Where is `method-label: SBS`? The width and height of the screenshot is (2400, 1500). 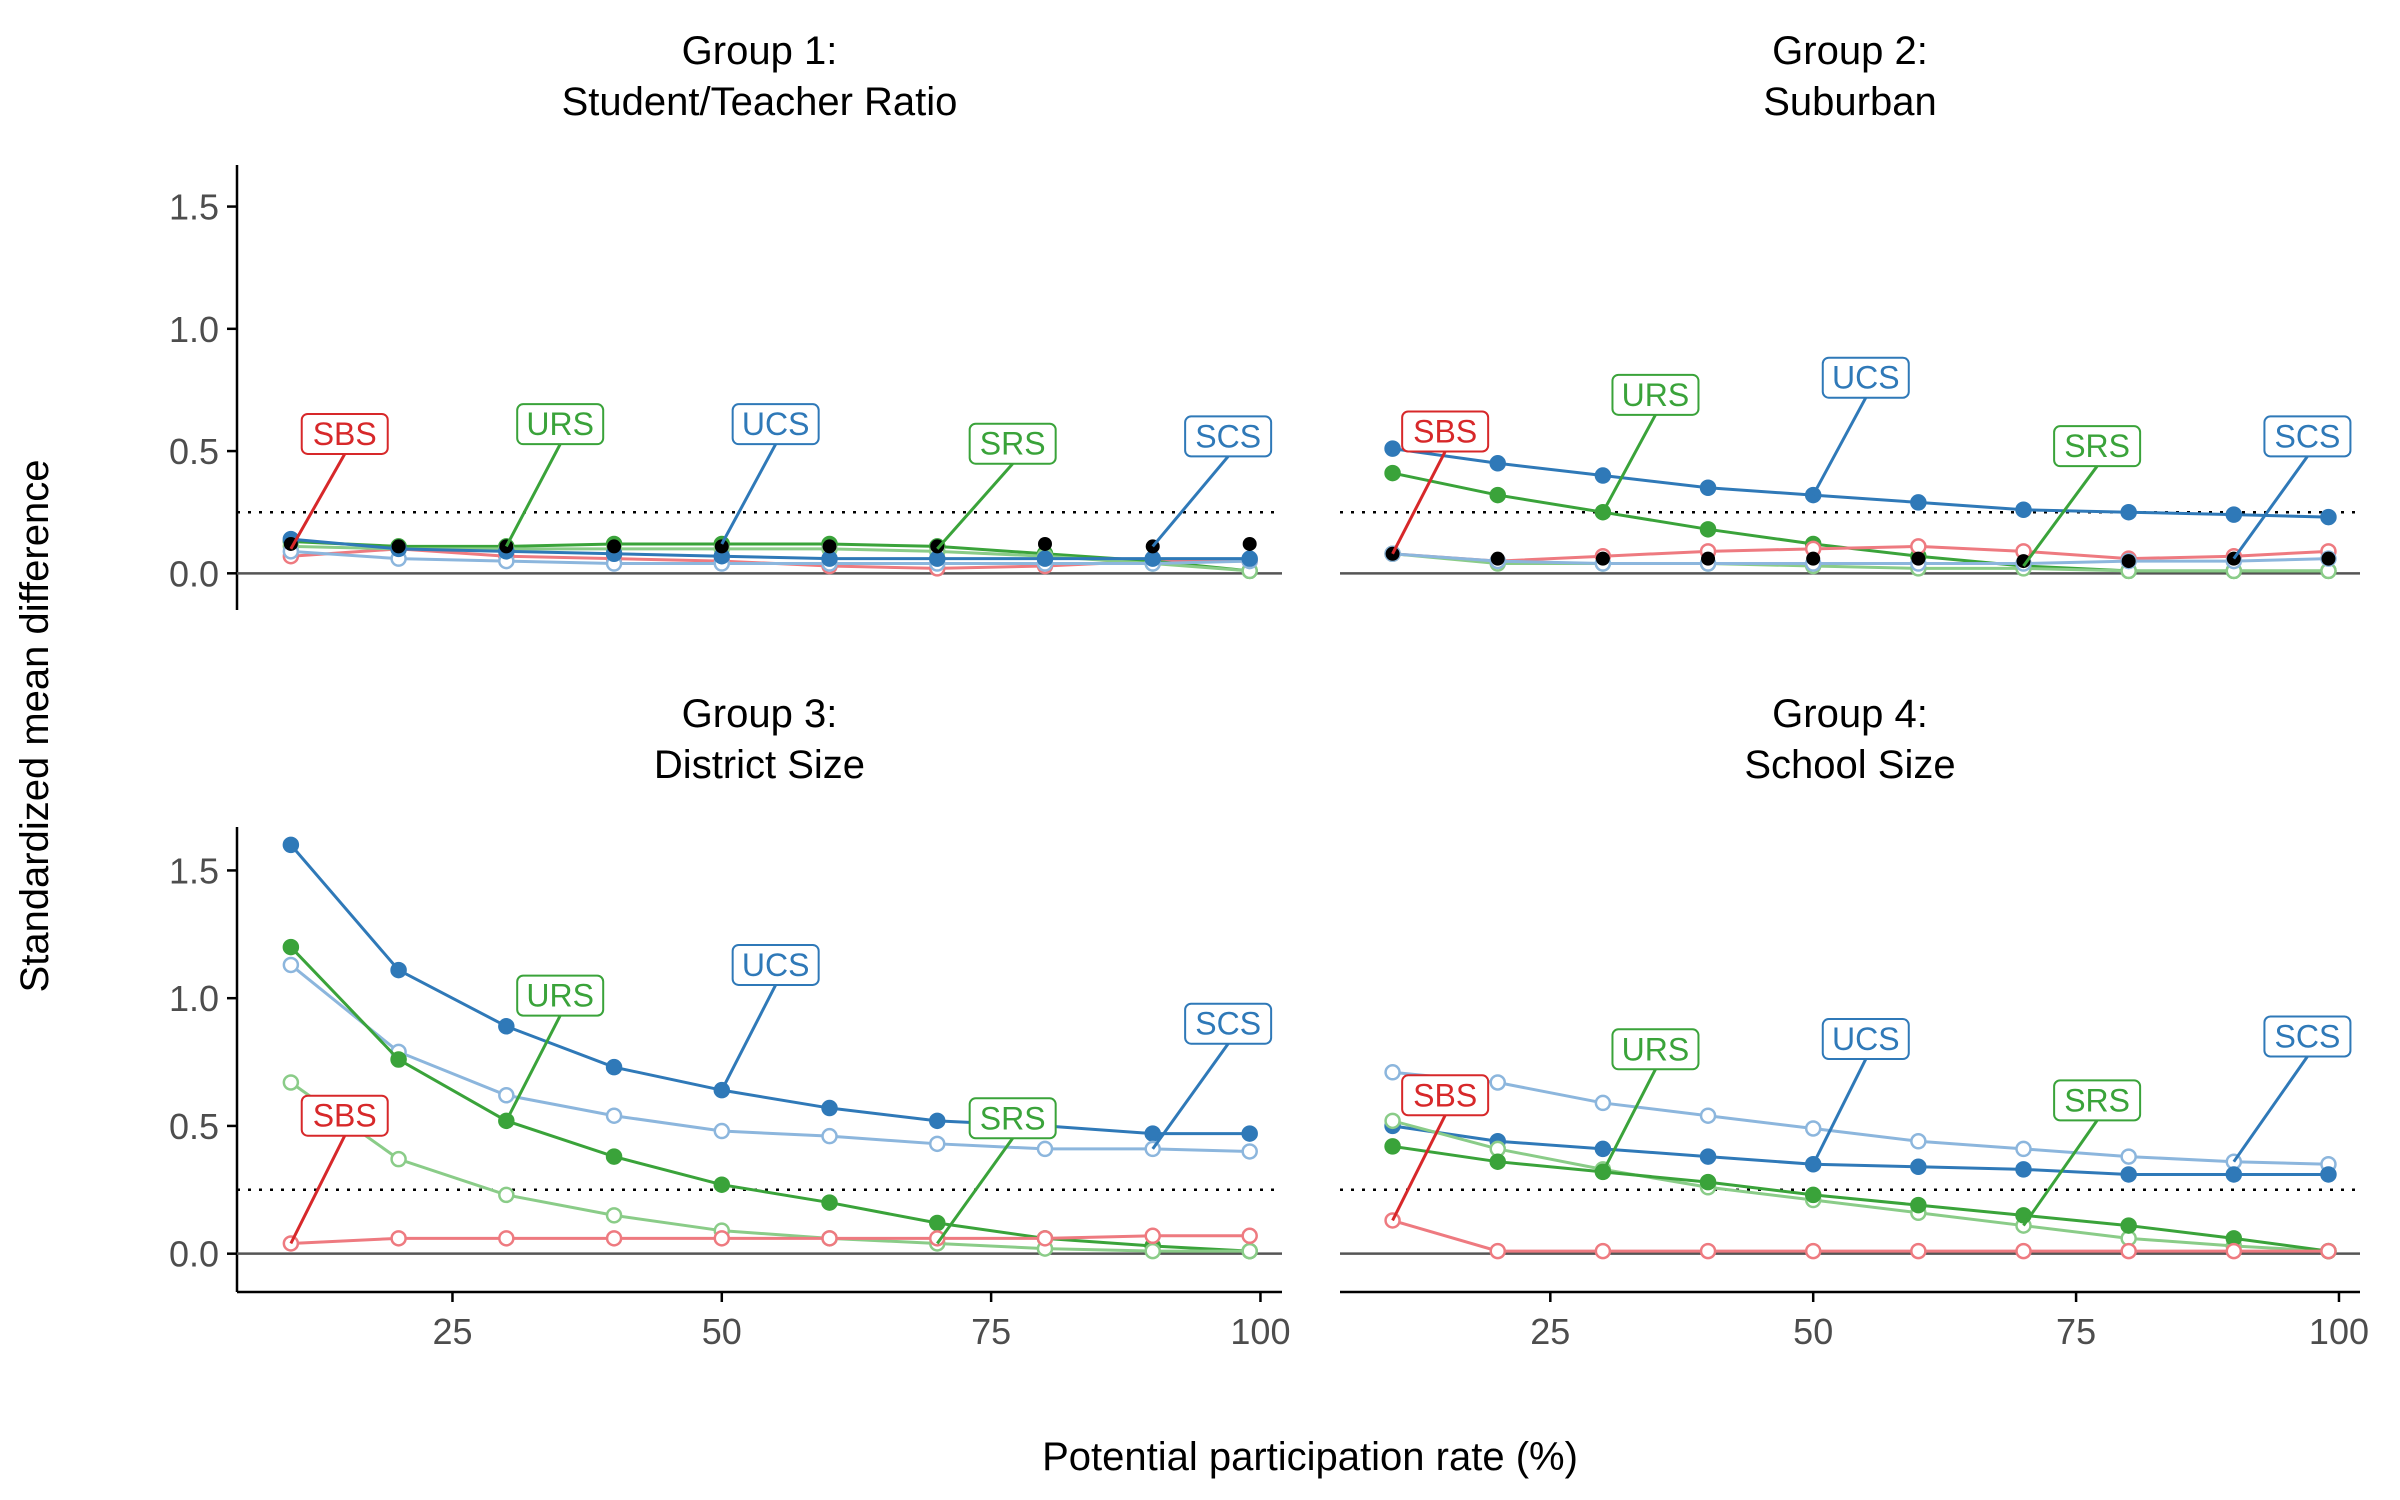
method-label: SBS is located at coordinates (345, 434).